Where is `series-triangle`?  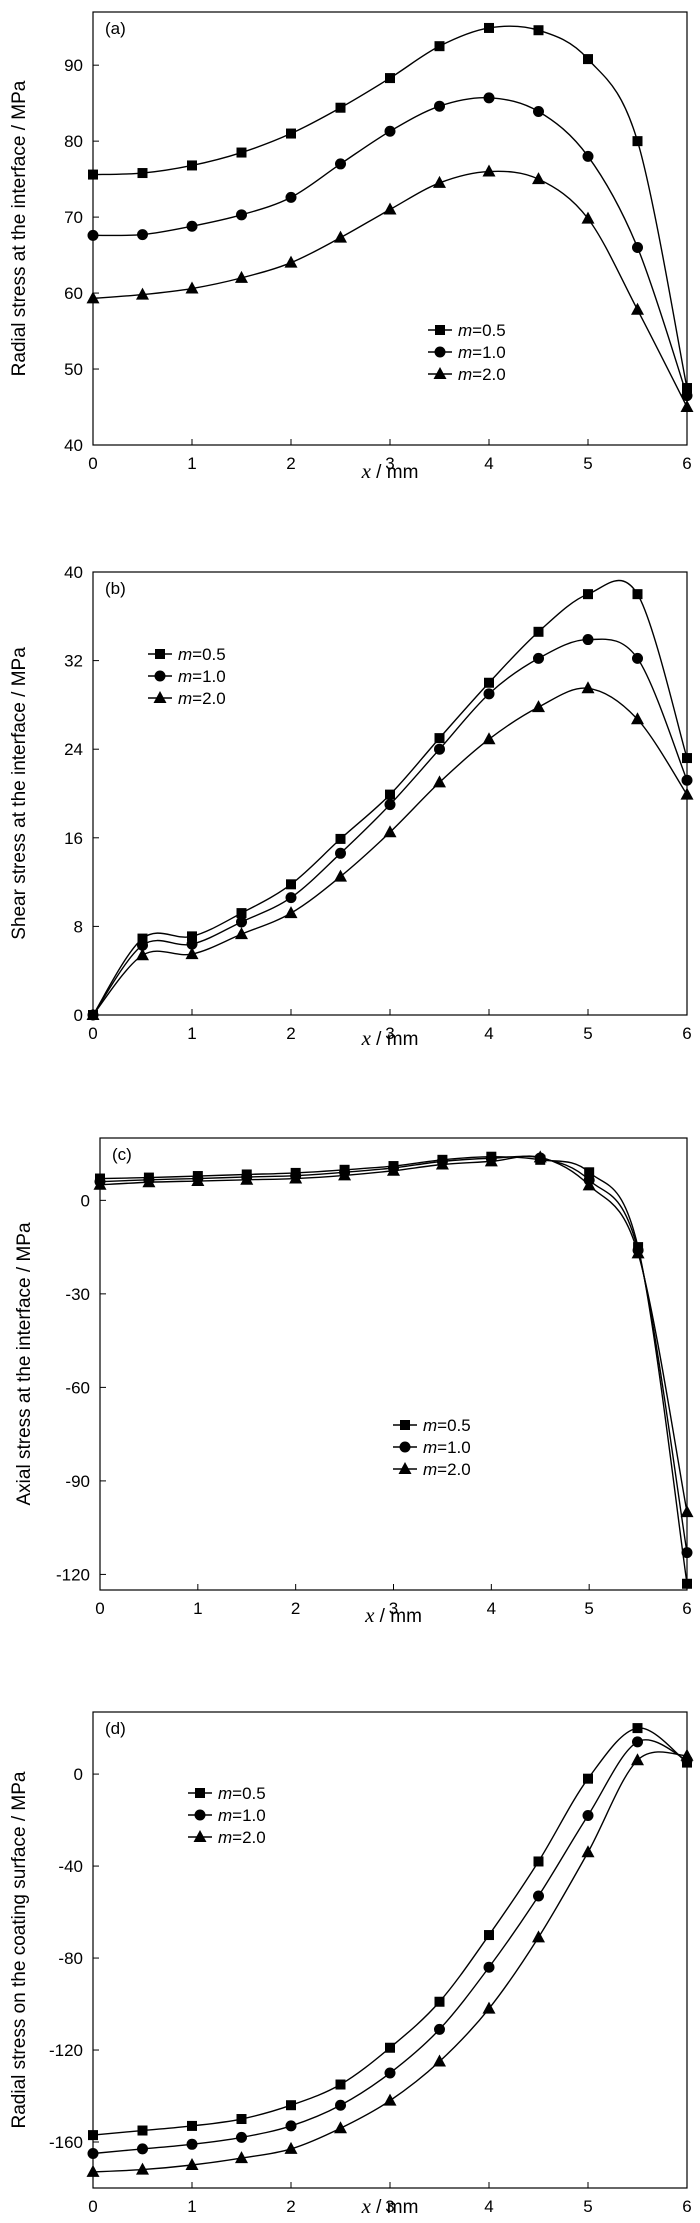 series-triangle is located at coordinates (390, 288).